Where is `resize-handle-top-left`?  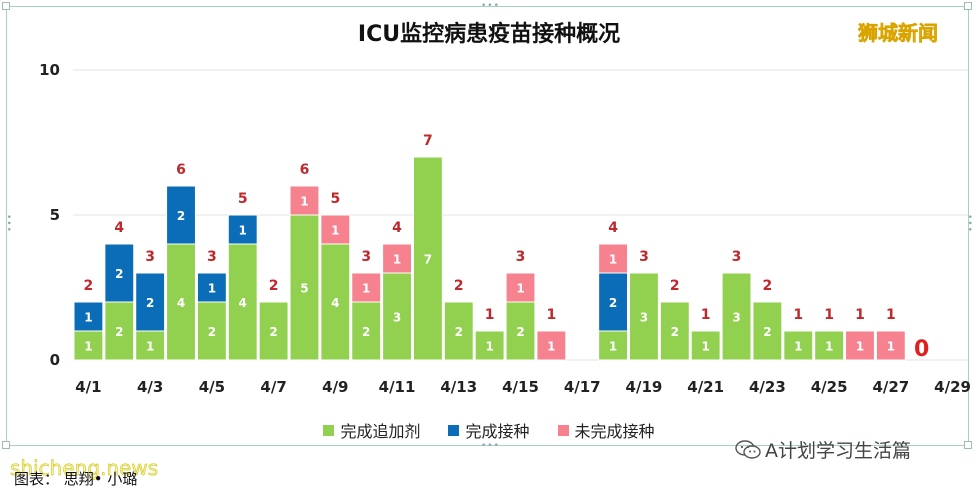
resize-handle-top-left is located at coordinates (6, 6).